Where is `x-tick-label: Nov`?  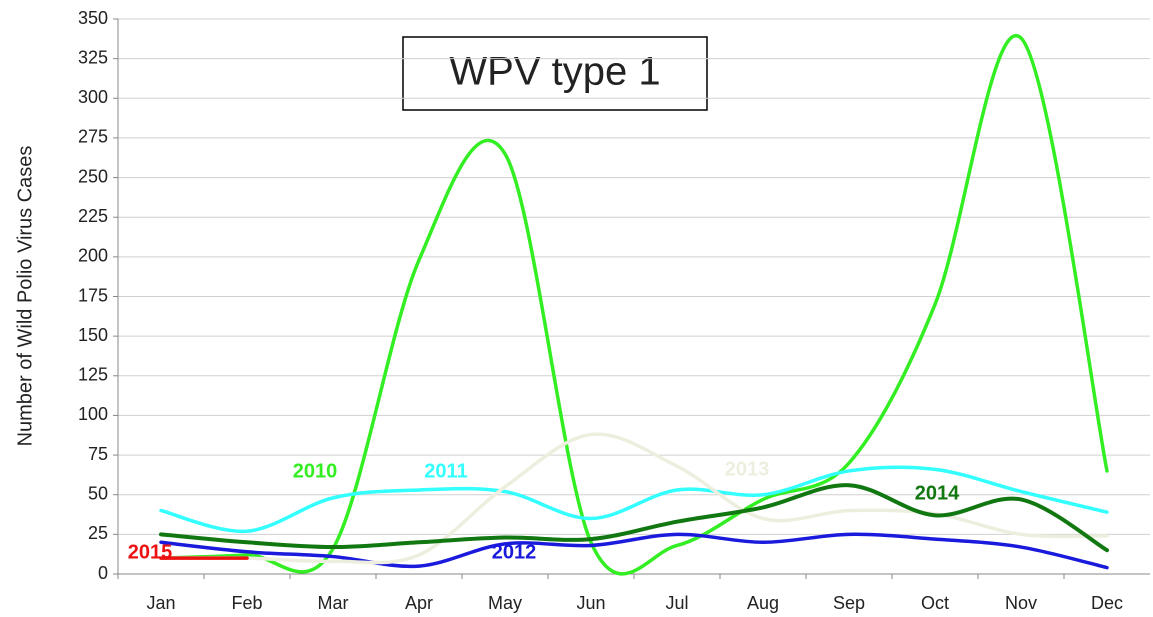 x-tick-label: Nov is located at coordinates (1021, 603).